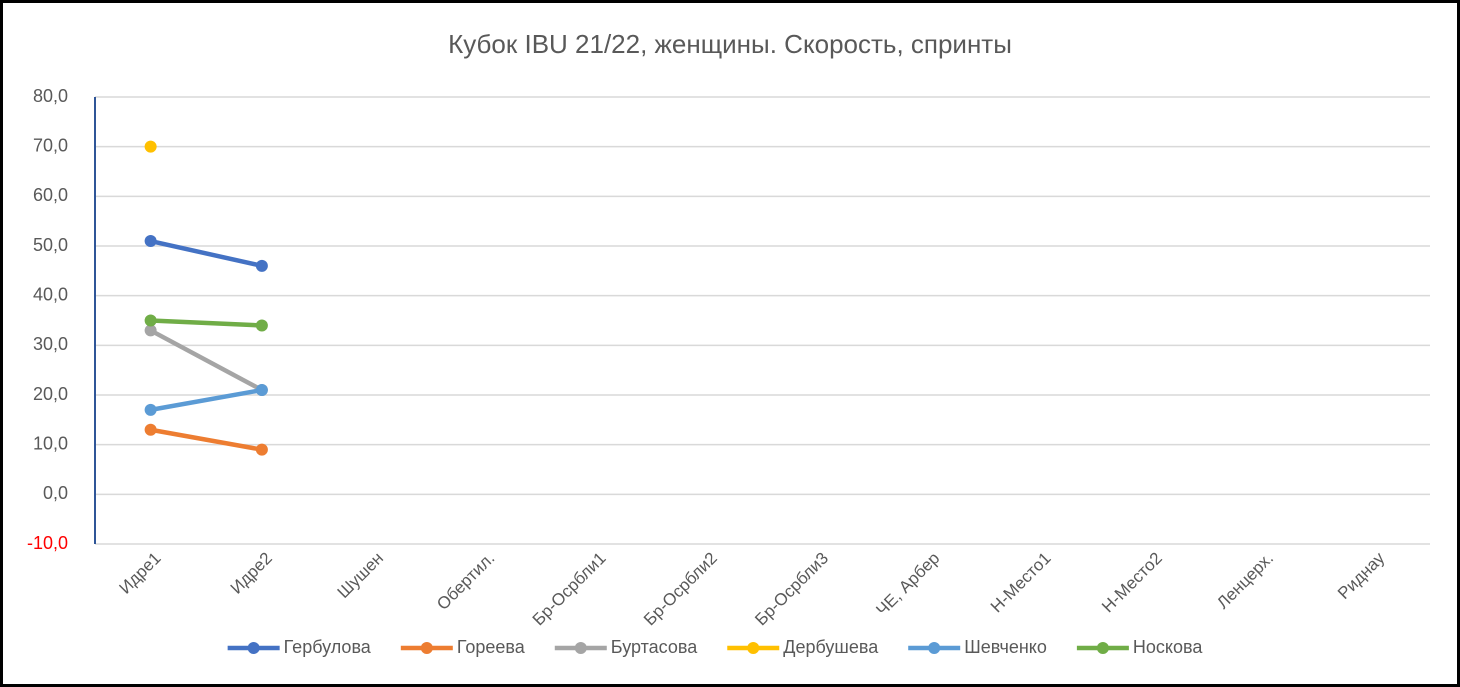  I want to click on y-tick-label: 0,0, so click(55, 493).